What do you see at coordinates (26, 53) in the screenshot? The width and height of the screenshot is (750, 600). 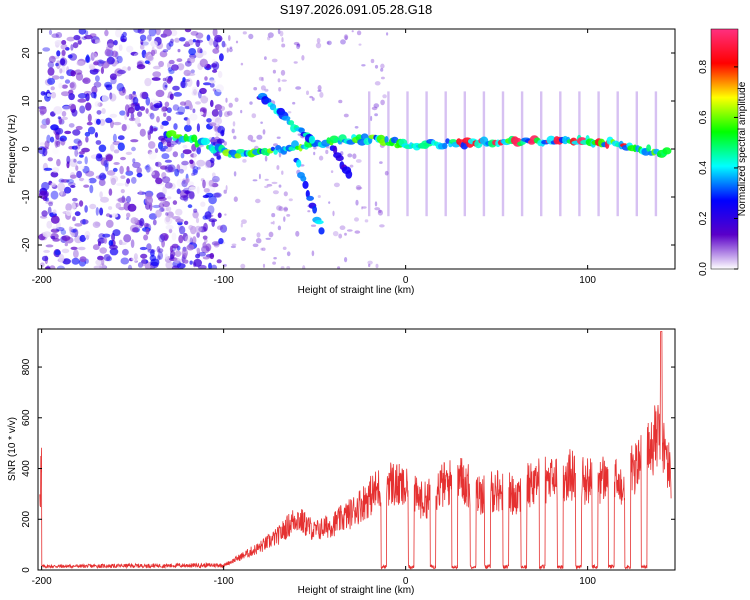 I see `y-tick-label: 20` at bounding box center [26, 53].